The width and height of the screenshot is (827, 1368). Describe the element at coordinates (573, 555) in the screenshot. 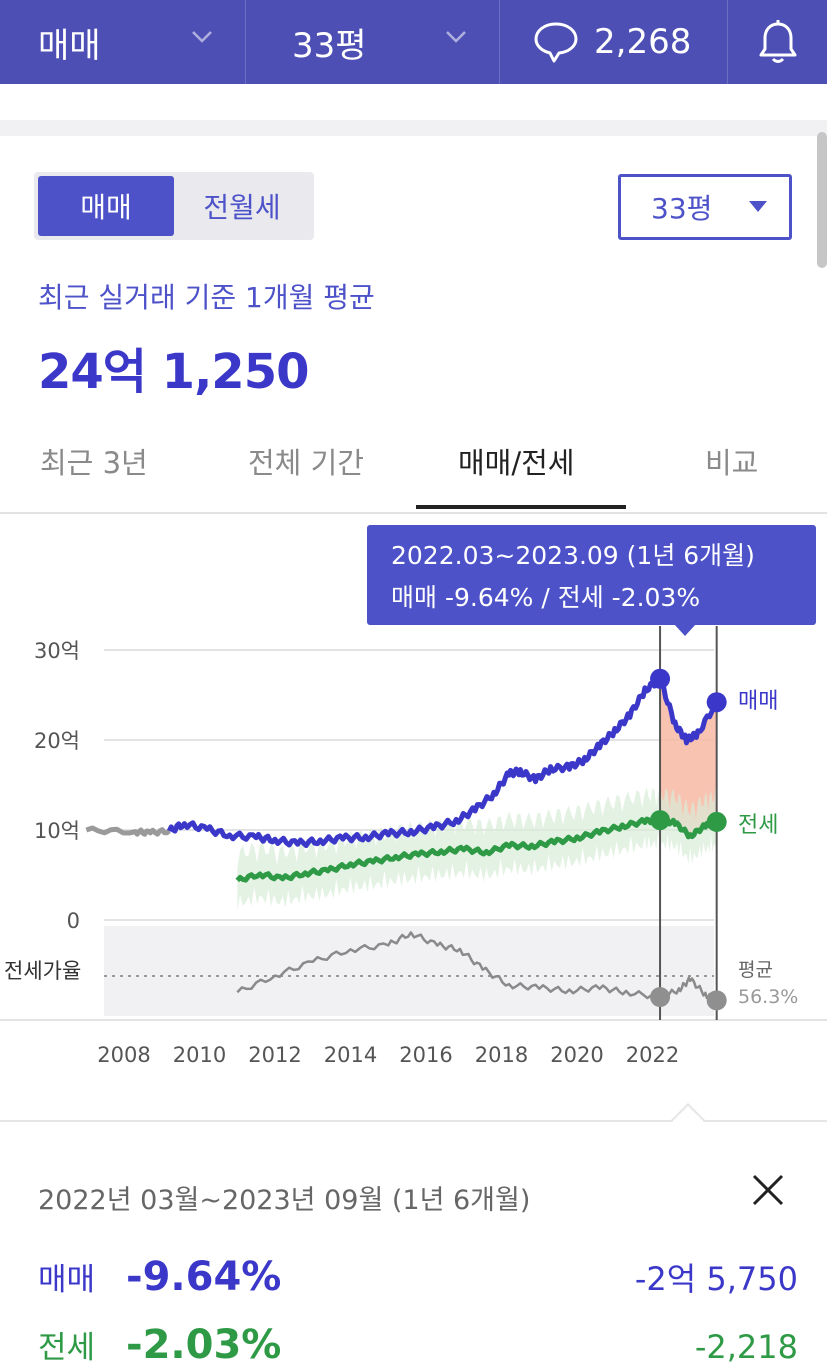

I see `tooltip-period: 2022.03~2023.09 (1년 6개월)` at that location.